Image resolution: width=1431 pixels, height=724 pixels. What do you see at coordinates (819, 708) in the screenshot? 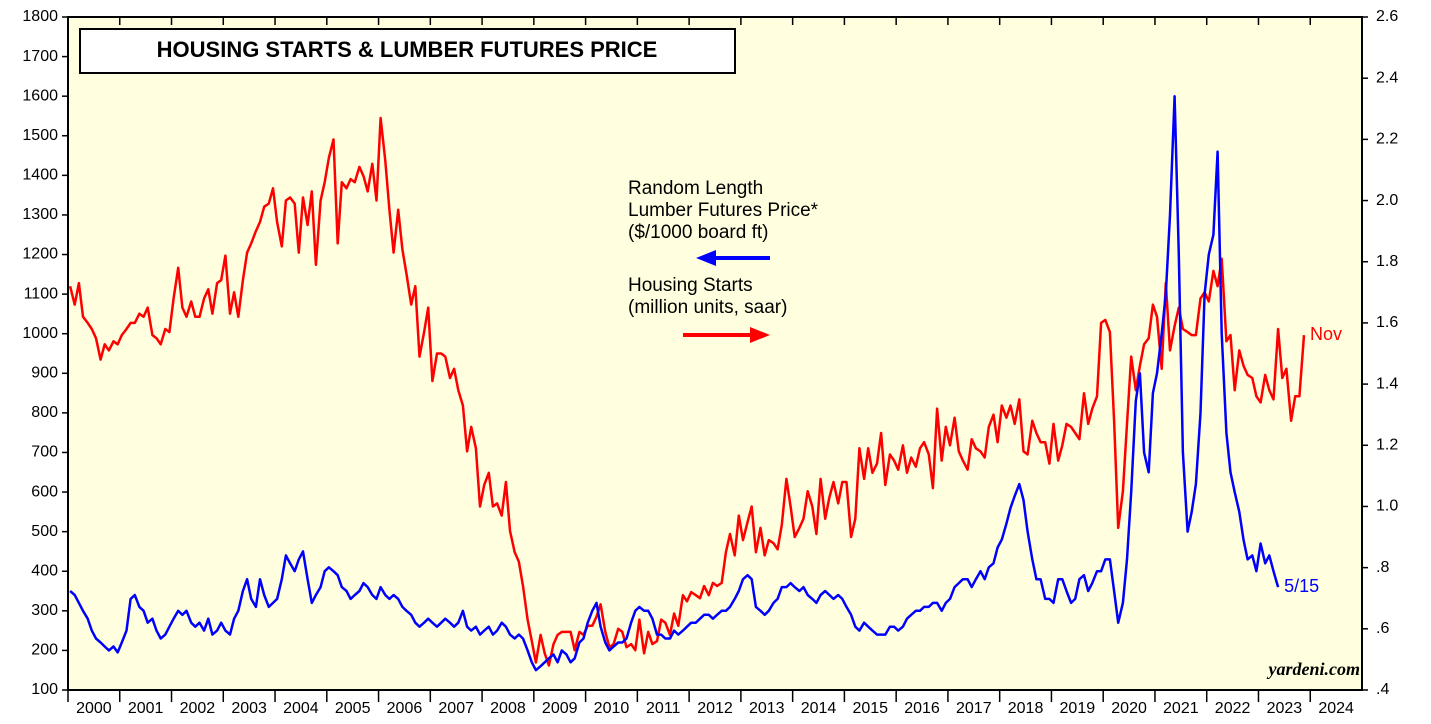
I see `x-tick-label: 2014` at bounding box center [819, 708].